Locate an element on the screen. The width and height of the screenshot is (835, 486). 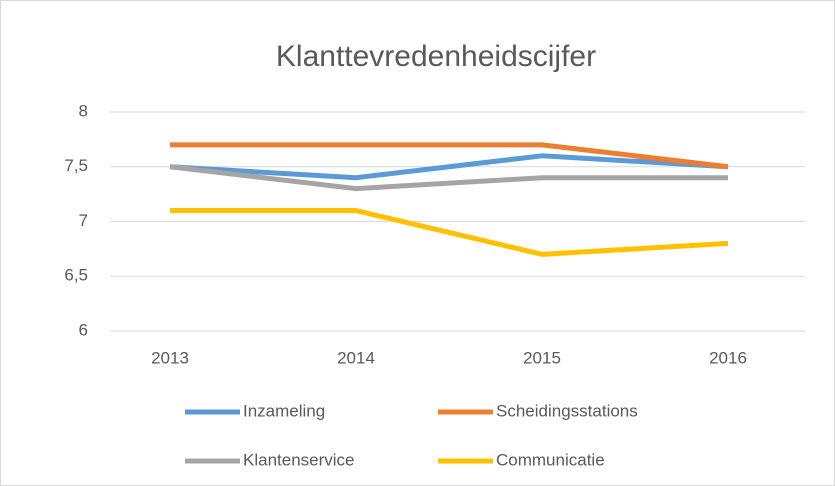
y-tick-label: 6,5 is located at coordinates (76, 275).